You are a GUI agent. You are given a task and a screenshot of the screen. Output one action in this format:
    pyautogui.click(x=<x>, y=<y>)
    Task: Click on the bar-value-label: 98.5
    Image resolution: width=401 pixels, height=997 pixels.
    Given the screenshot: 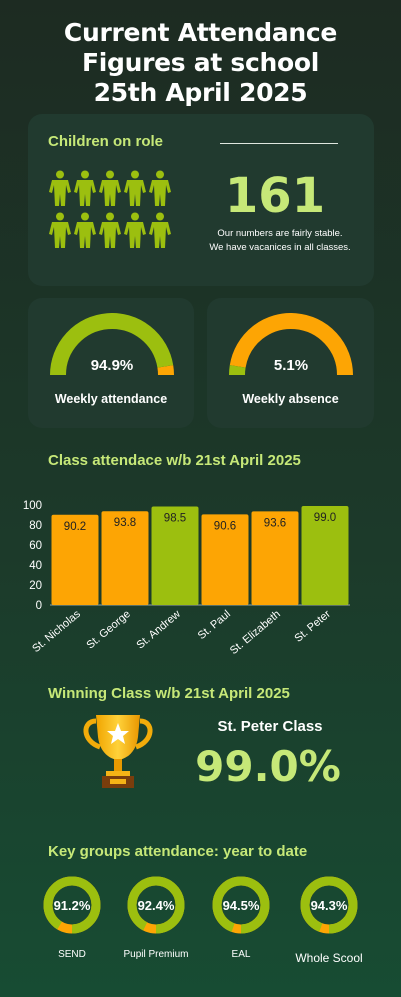 What is the action you would take?
    pyautogui.click(x=175, y=519)
    